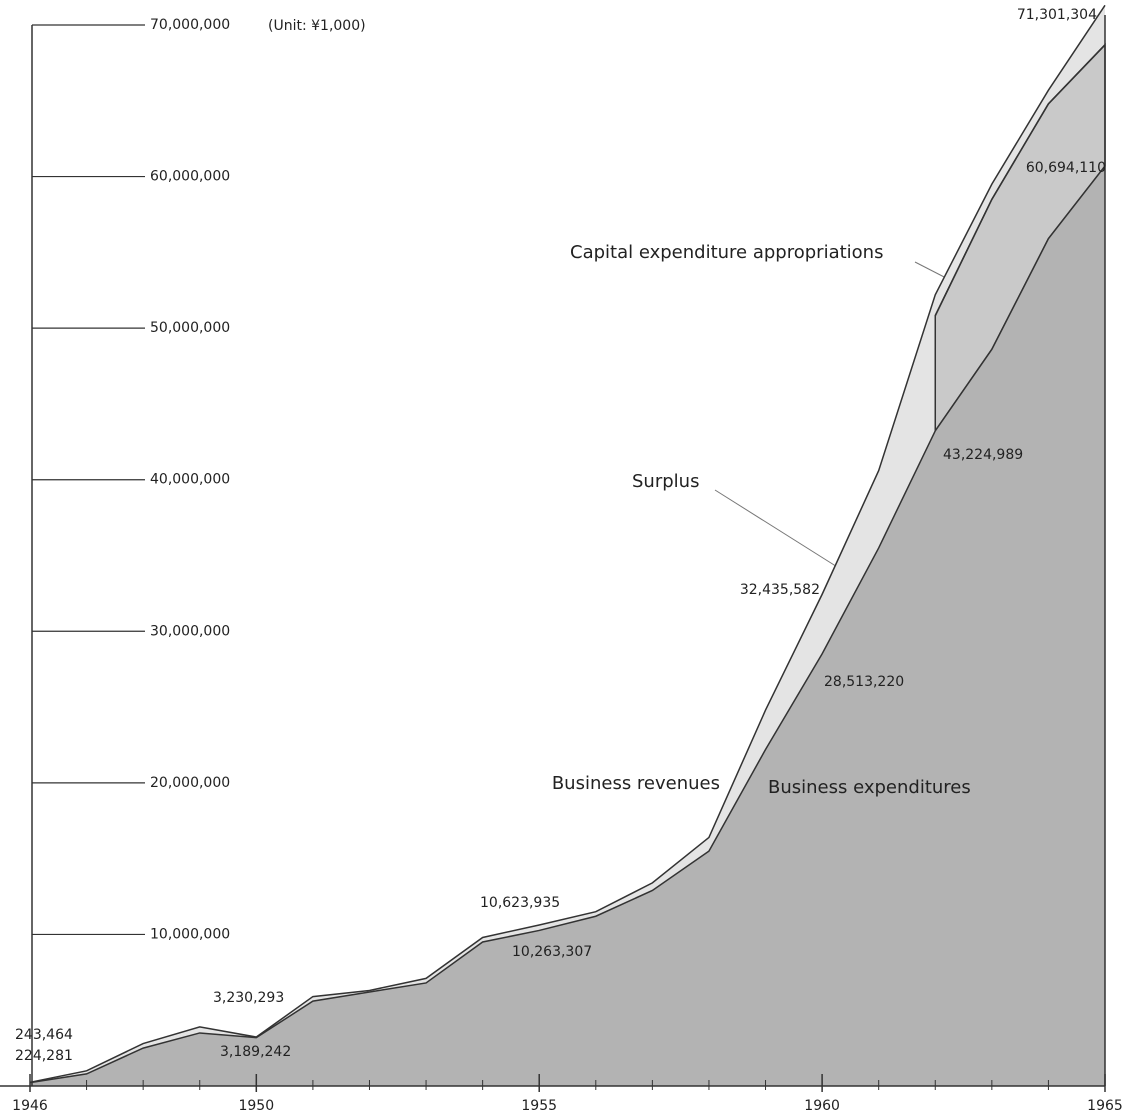 Image resolution: width=1135 pixels, height=1120 pixels. What do you see at coordinates (317, 26) in the screenshot?
I see `unit-note: (Unit: ¥1,000)` at bounding box center [317, 26].